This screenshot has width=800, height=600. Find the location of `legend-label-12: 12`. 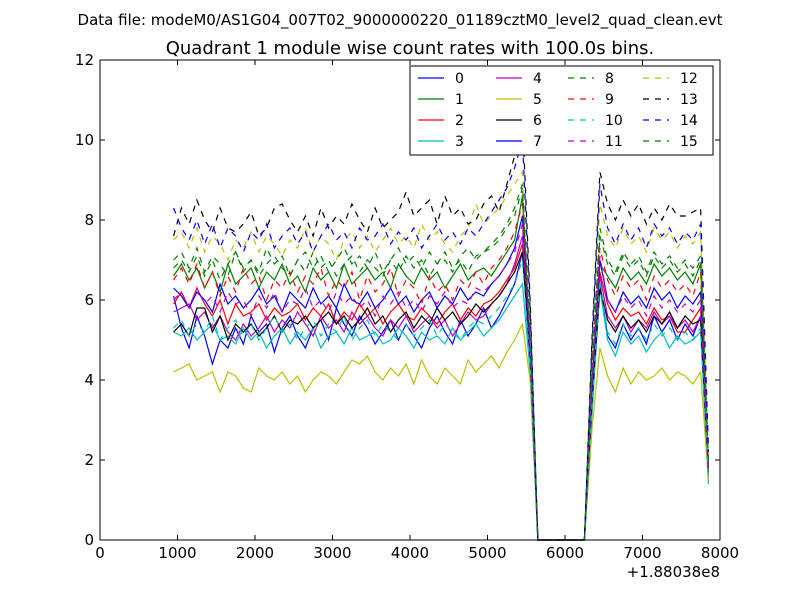

legend-label-12: 12 is located at coordinates (689, 79).